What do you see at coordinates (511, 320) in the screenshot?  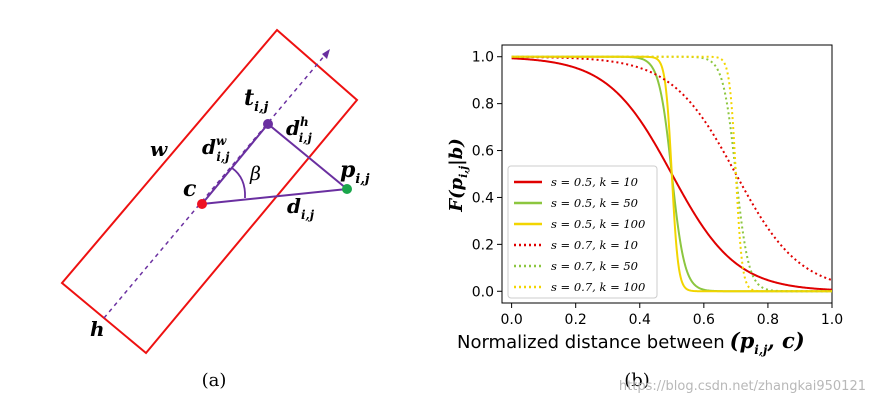 I see `x-tick-label: 0.0` at bounding box center [511, 320].